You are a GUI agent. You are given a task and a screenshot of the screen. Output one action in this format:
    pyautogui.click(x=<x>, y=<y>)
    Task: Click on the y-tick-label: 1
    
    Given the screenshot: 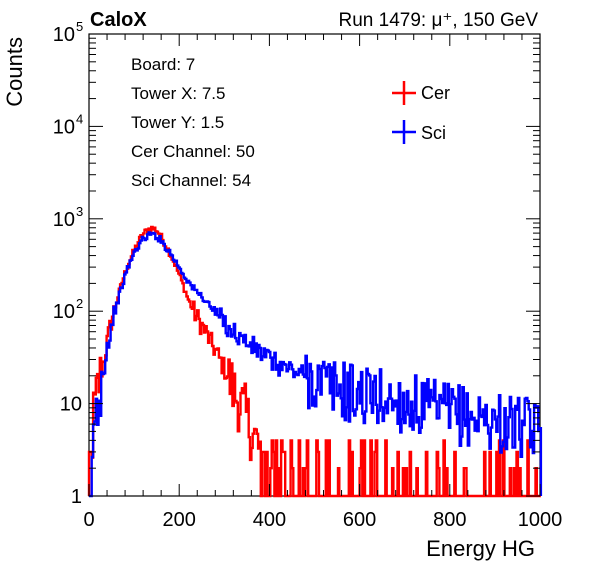 What is the action you would take?
    pyautogui.click(x=76, y=497)
    